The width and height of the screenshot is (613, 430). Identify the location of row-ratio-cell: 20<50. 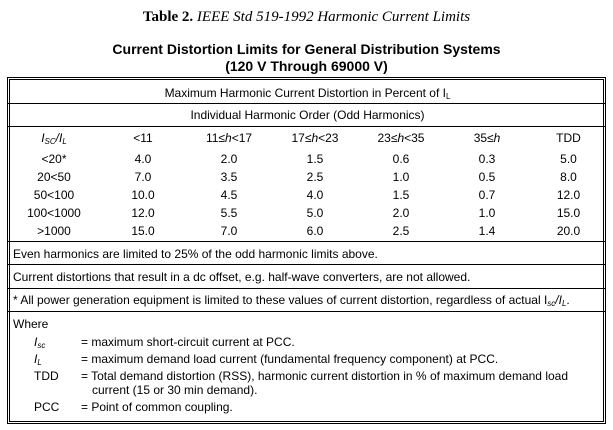
(54, 177).